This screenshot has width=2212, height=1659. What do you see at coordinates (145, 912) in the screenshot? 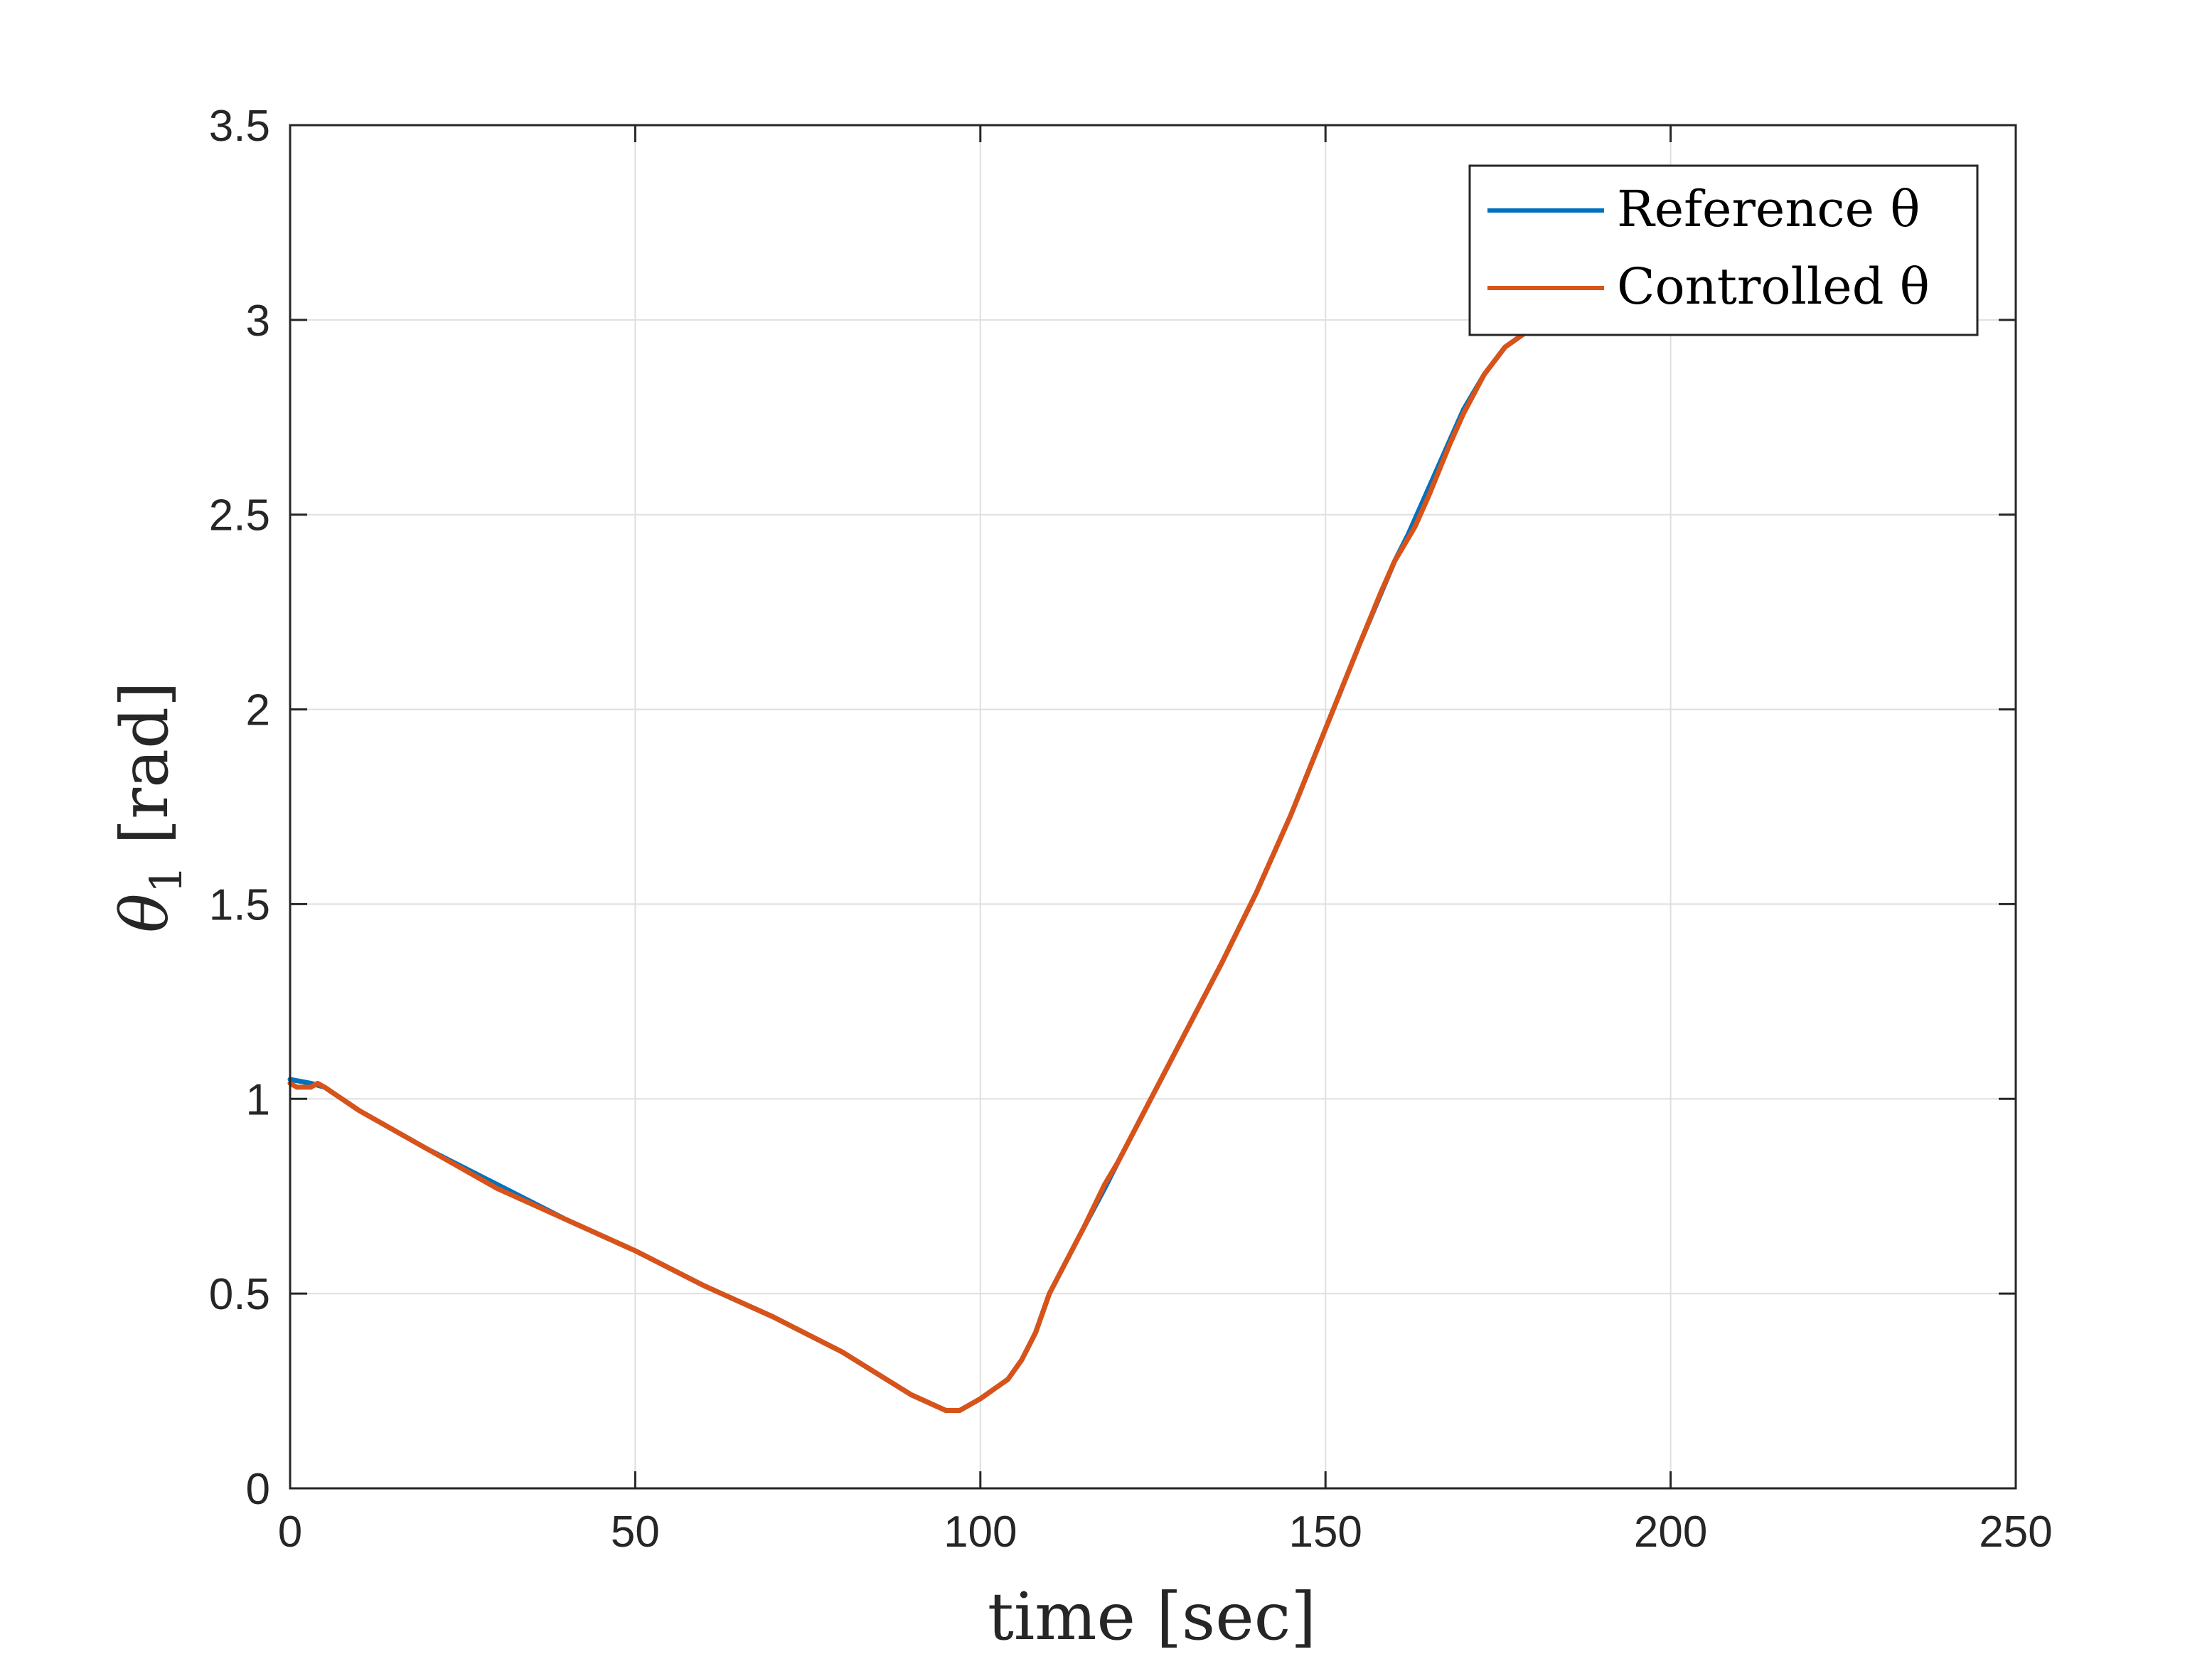
I see `y-axis-label-symbol: θ` at bounding box center [145, 912].